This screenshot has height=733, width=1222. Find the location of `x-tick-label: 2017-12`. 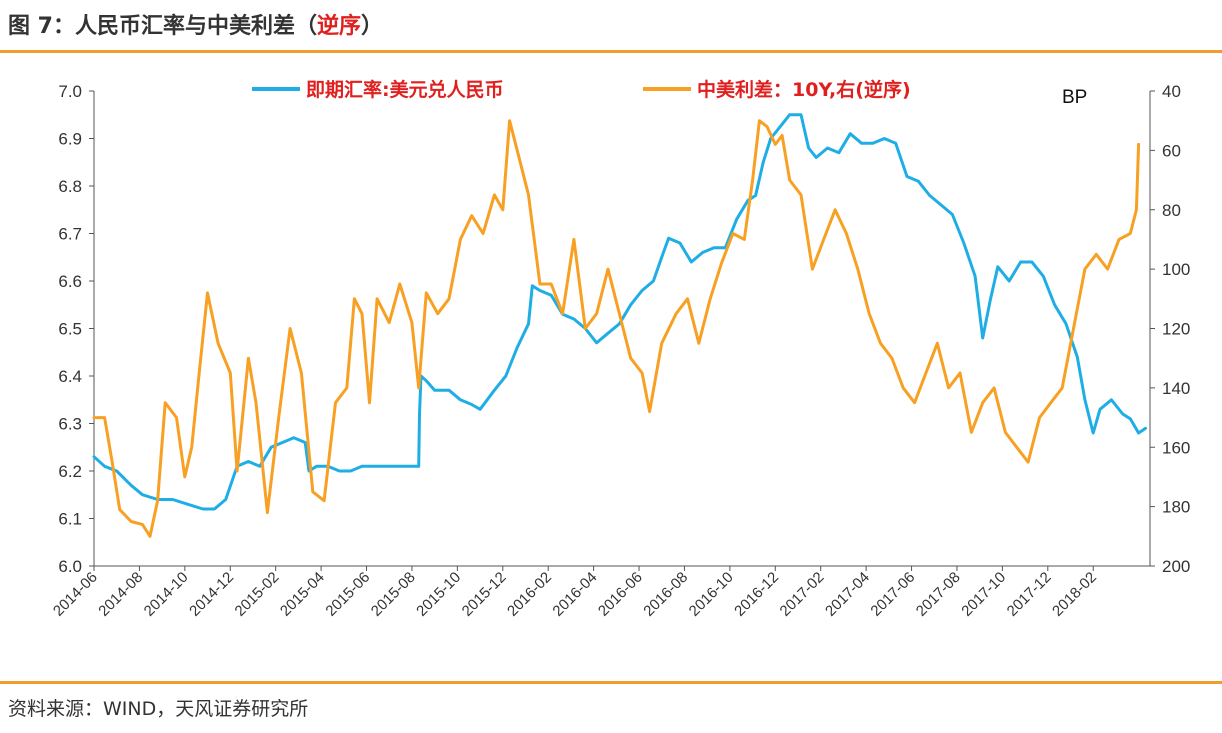

x-tick-label: 2017-12 is located at coordinates (1029, 594).